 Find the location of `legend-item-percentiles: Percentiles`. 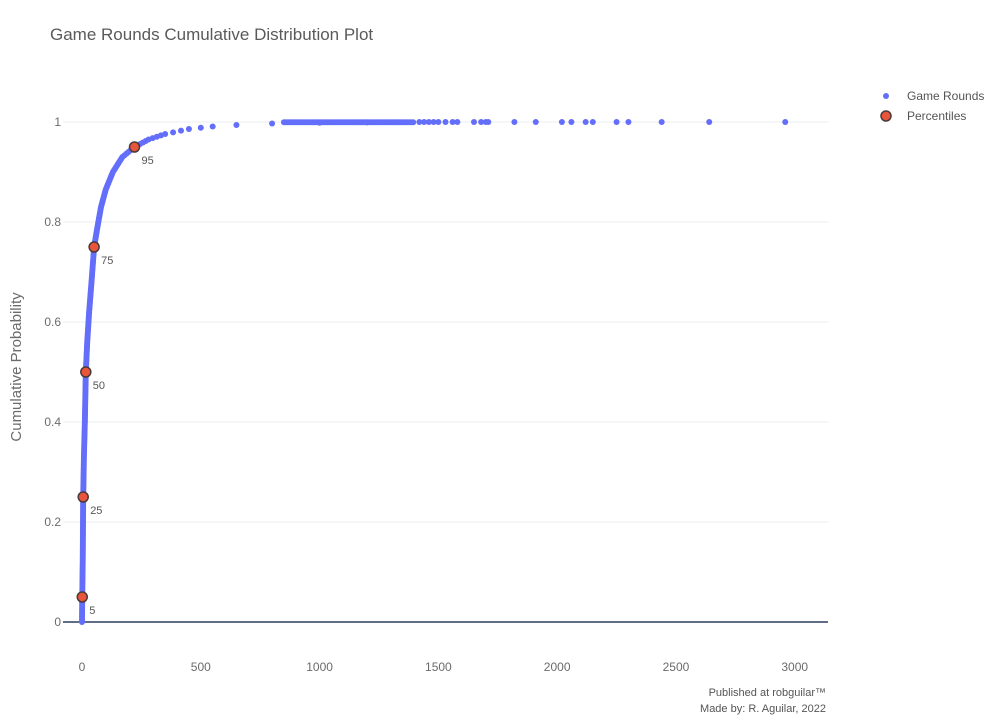

legend-item-percentiles: Percentiles is located at coordinates (923, 116).